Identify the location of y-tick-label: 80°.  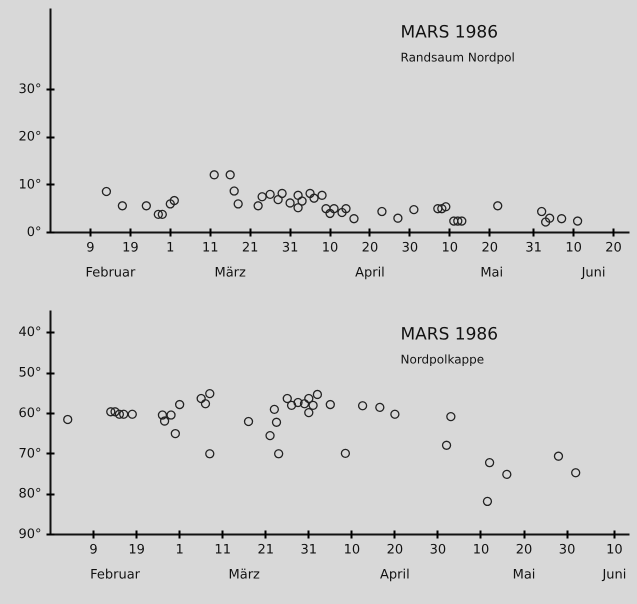
(30, 494).